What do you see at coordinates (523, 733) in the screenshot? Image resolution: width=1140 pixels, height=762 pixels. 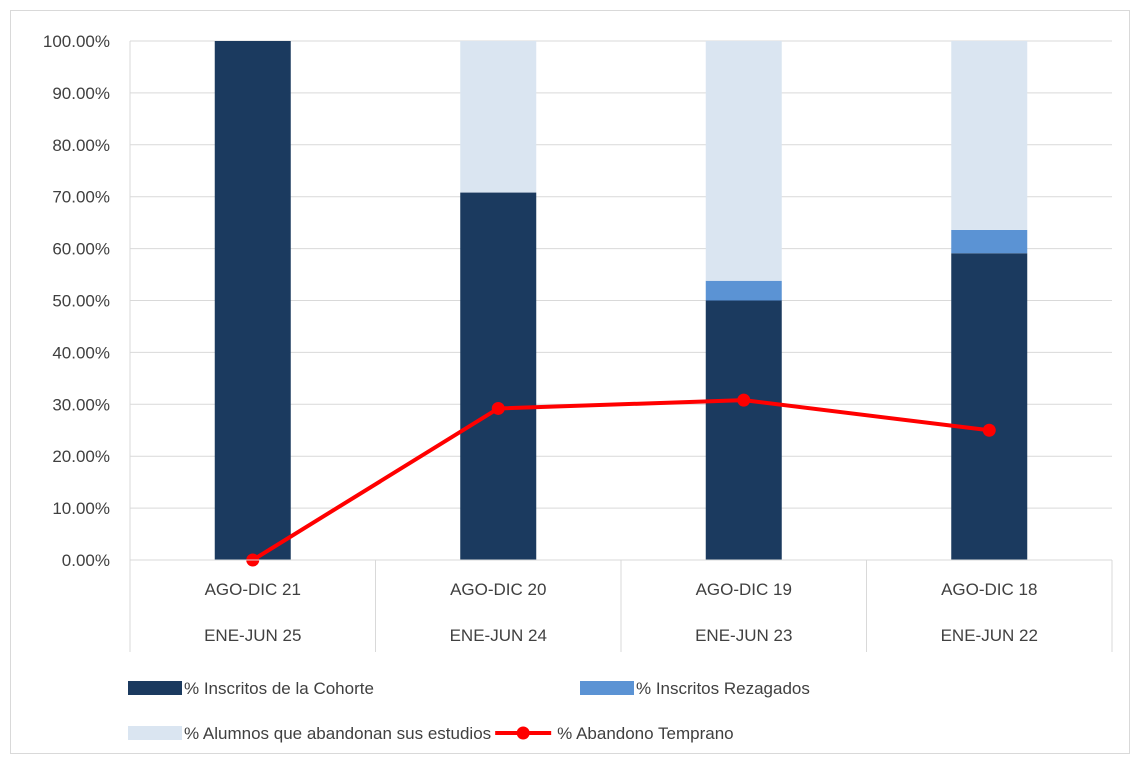 I see `legend-marker` at bounding box center [523, 733].